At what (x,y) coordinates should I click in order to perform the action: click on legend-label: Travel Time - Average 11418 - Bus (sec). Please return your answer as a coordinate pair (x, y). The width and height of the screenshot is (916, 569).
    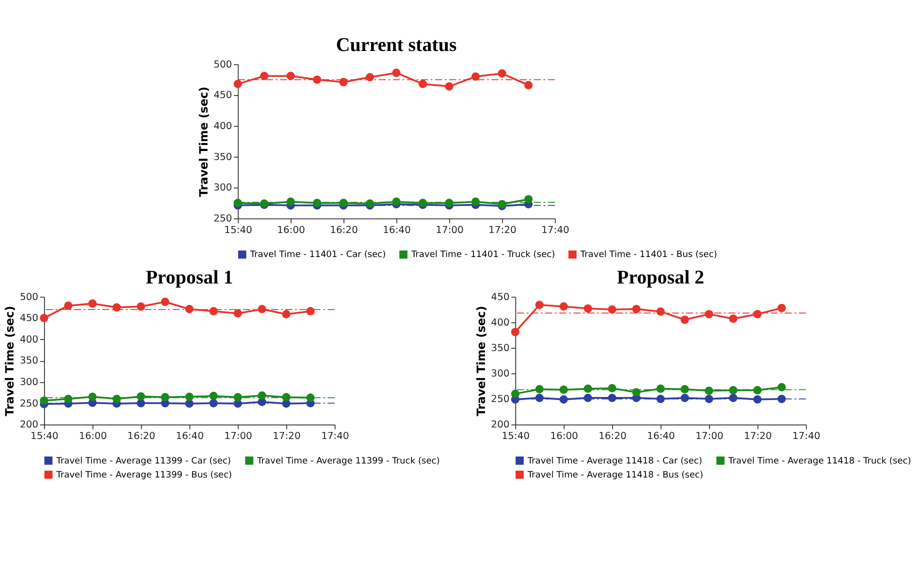
    Looking at the image, I should click on (615, 475).